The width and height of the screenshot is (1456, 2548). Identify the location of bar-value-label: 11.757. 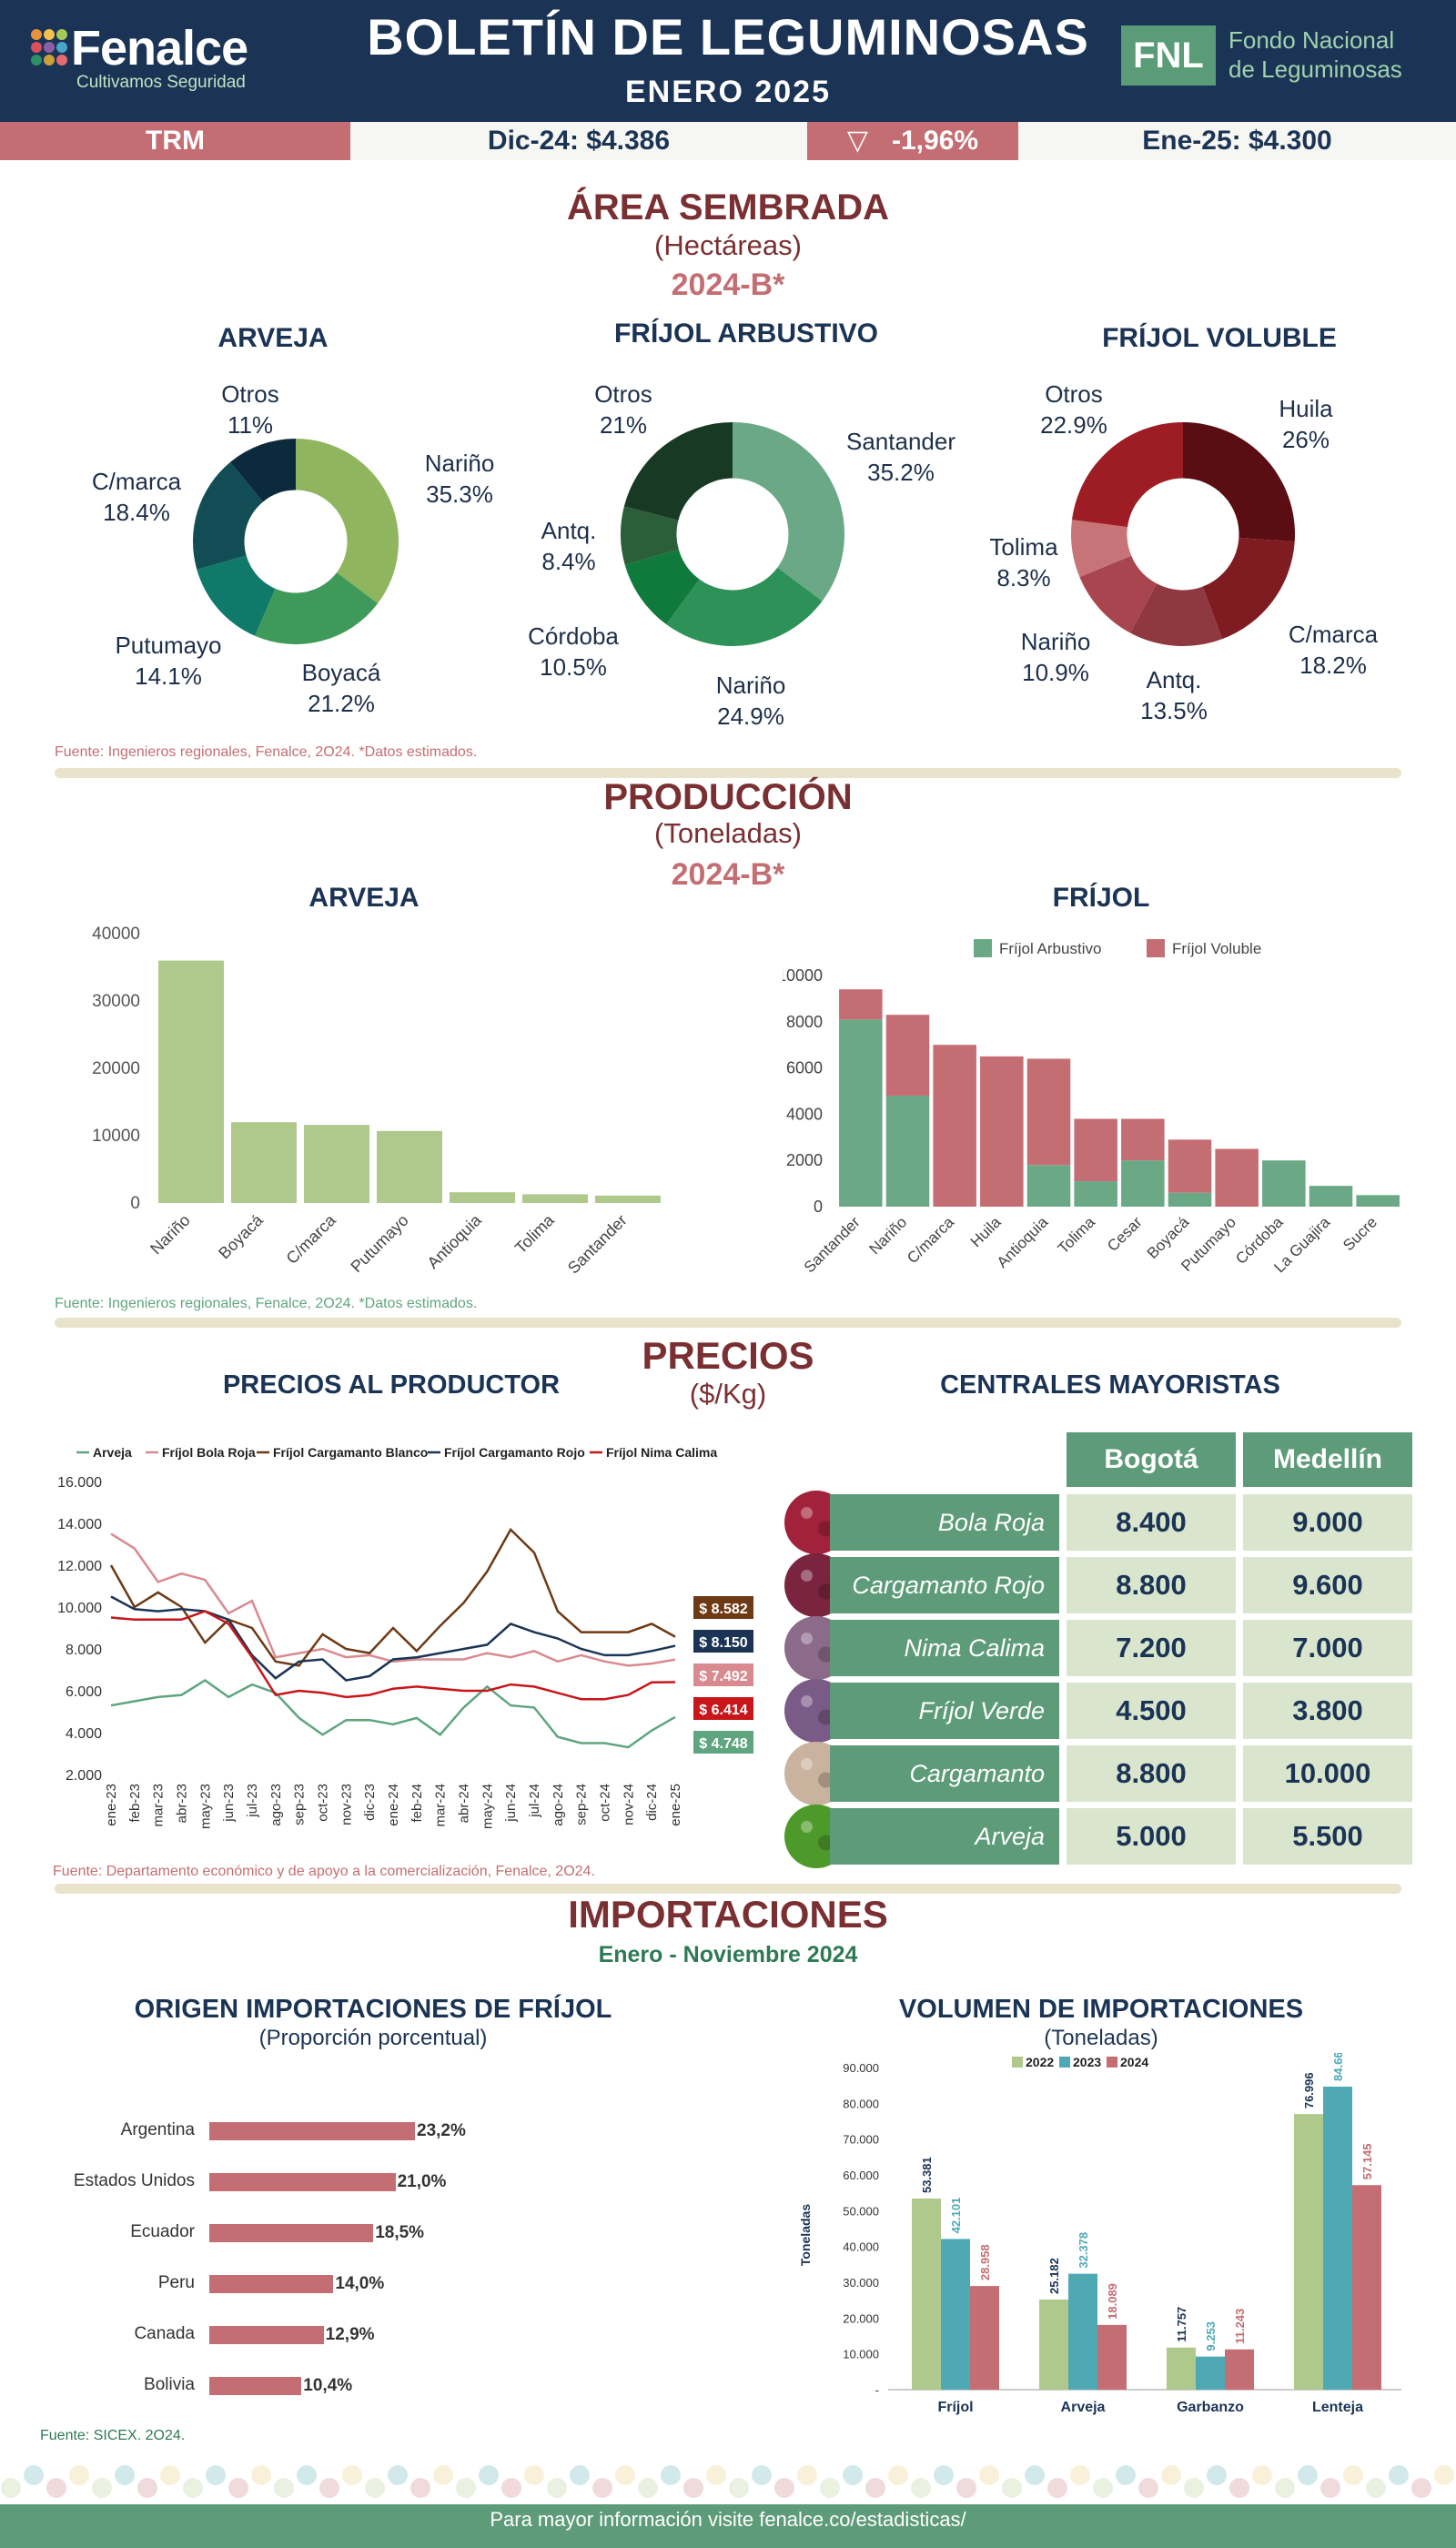
(1182, 2324).